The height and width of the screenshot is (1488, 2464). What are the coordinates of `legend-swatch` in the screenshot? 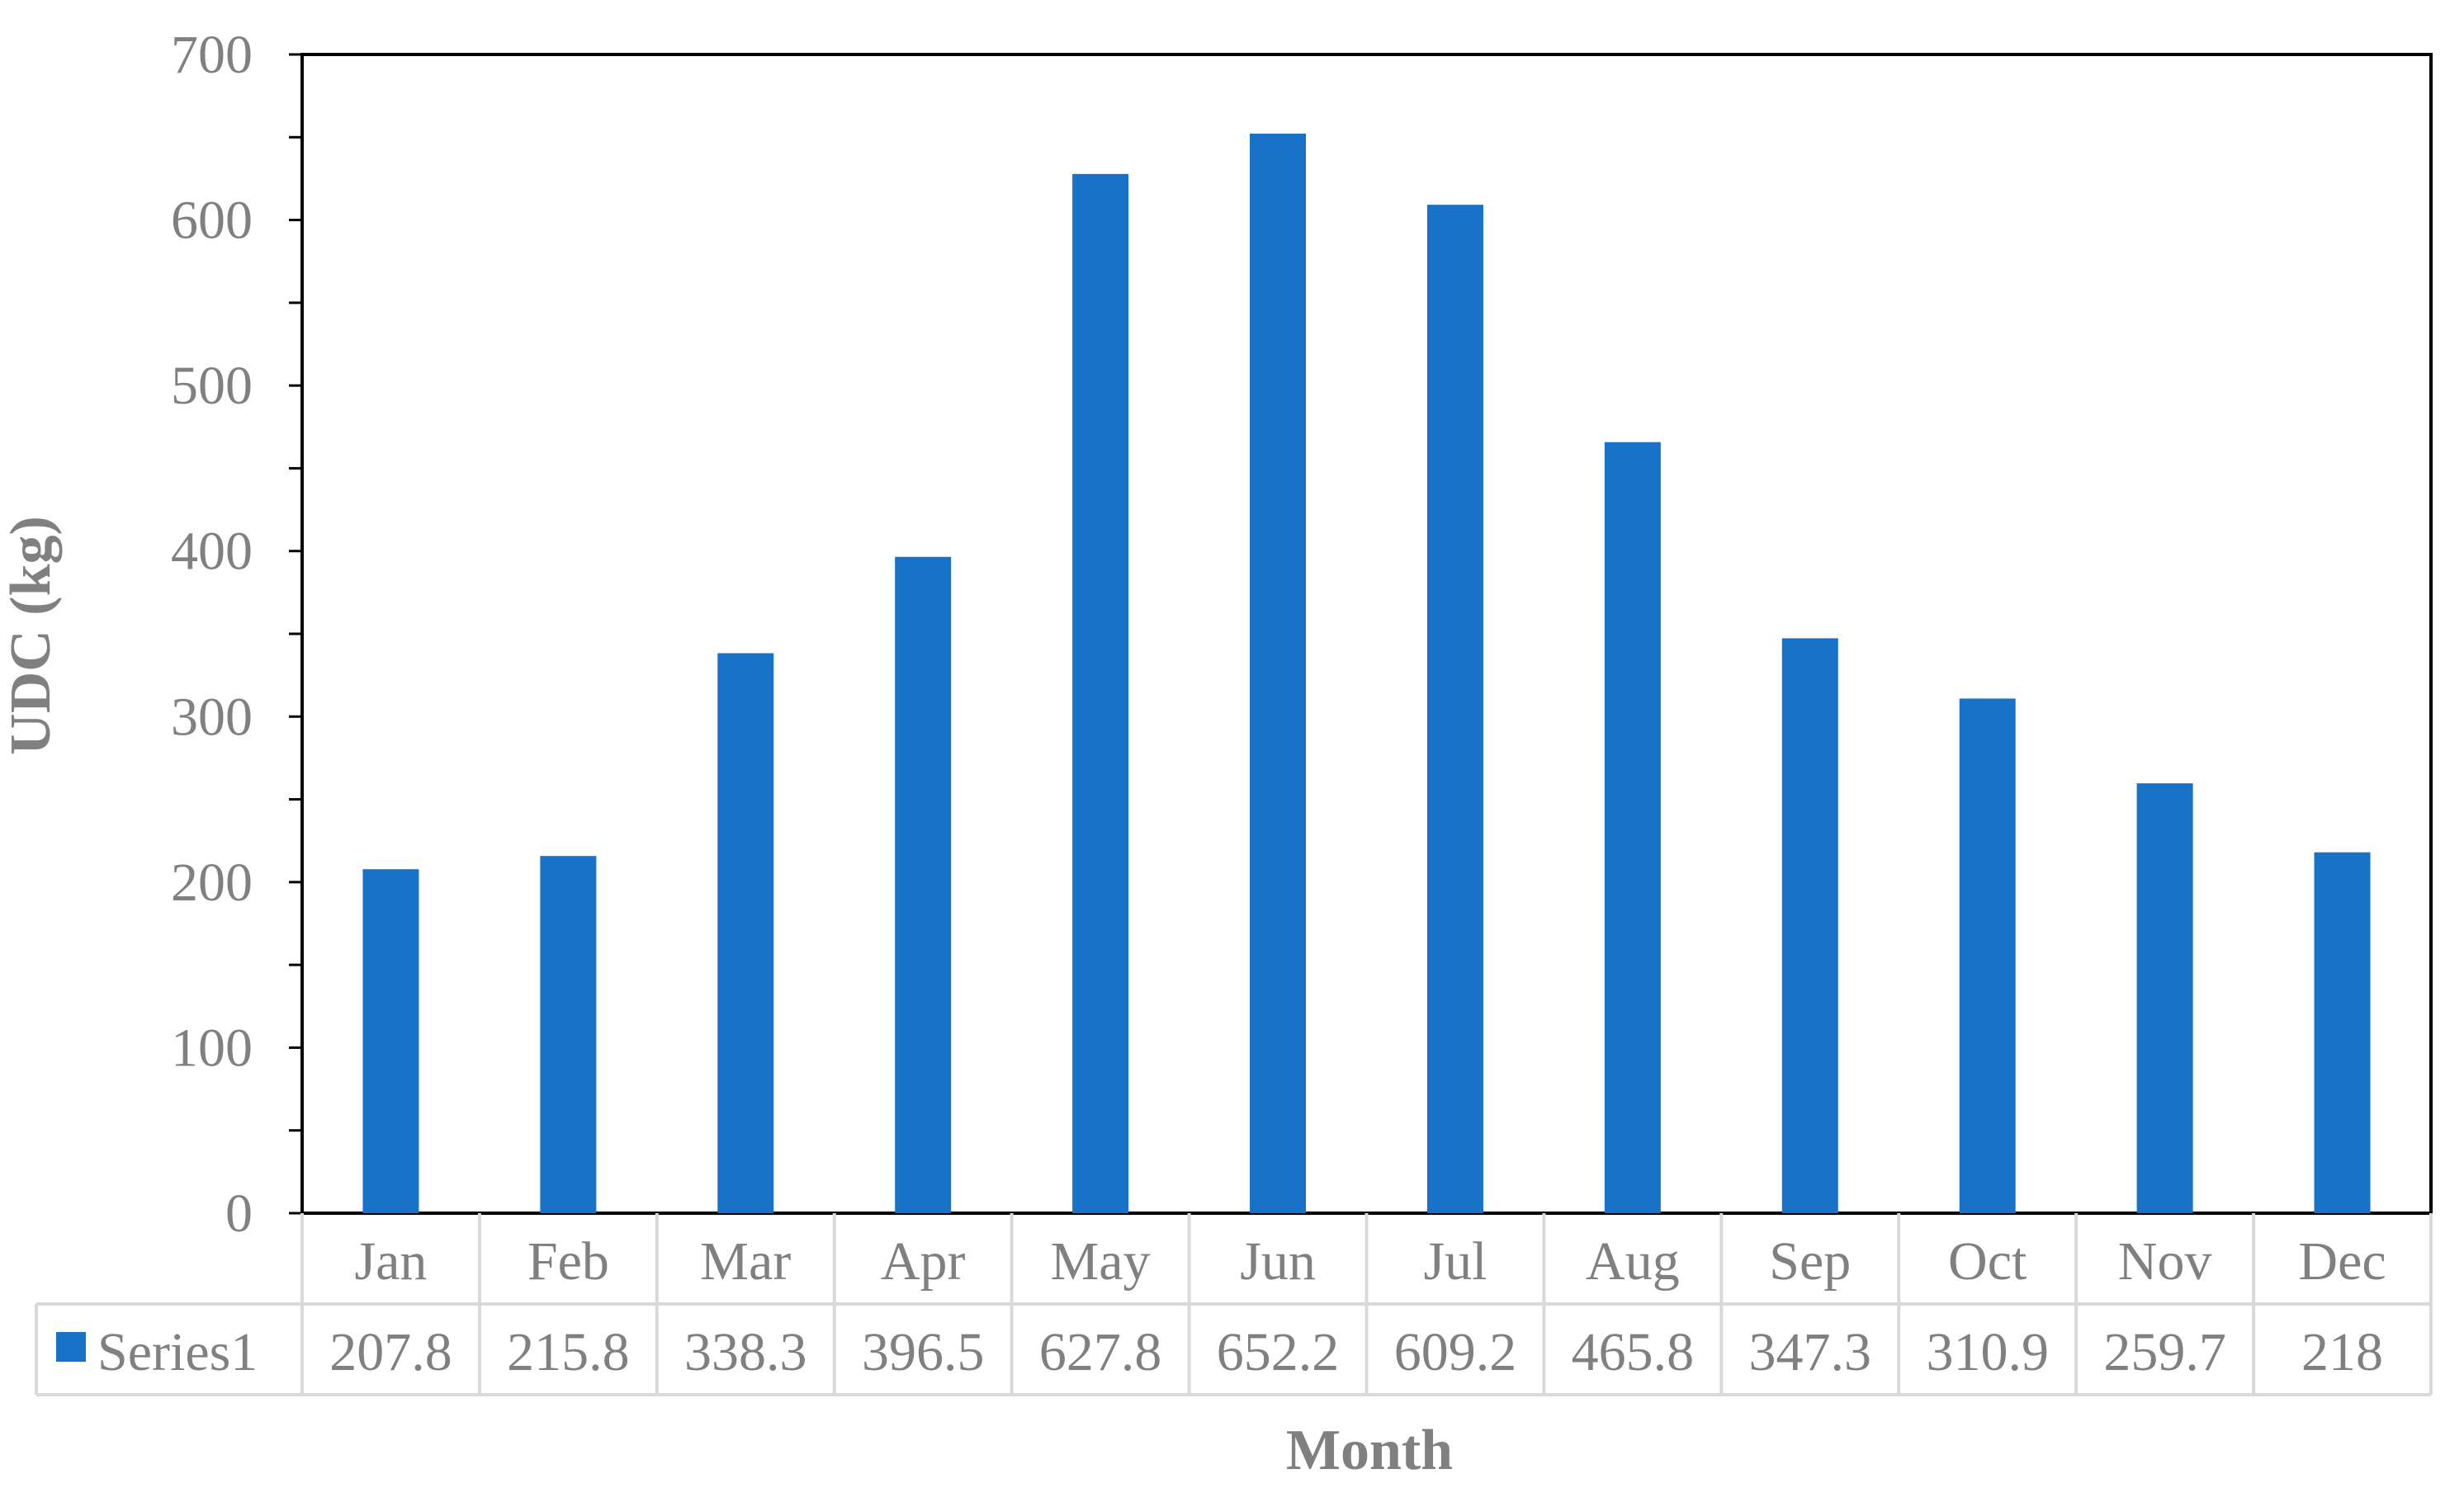 It's located at (71, 1347).